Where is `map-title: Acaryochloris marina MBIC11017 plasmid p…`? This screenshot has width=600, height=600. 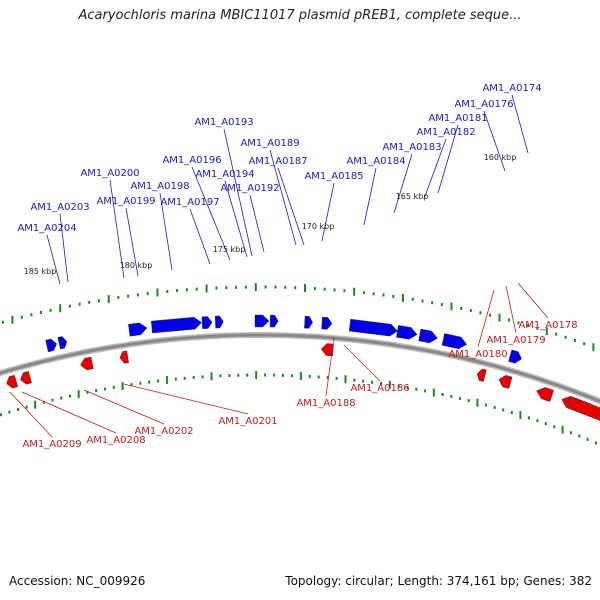 map-title: Acaryochloris marina MBIC11017 plasmid p… is located at coordinates (300, 15).